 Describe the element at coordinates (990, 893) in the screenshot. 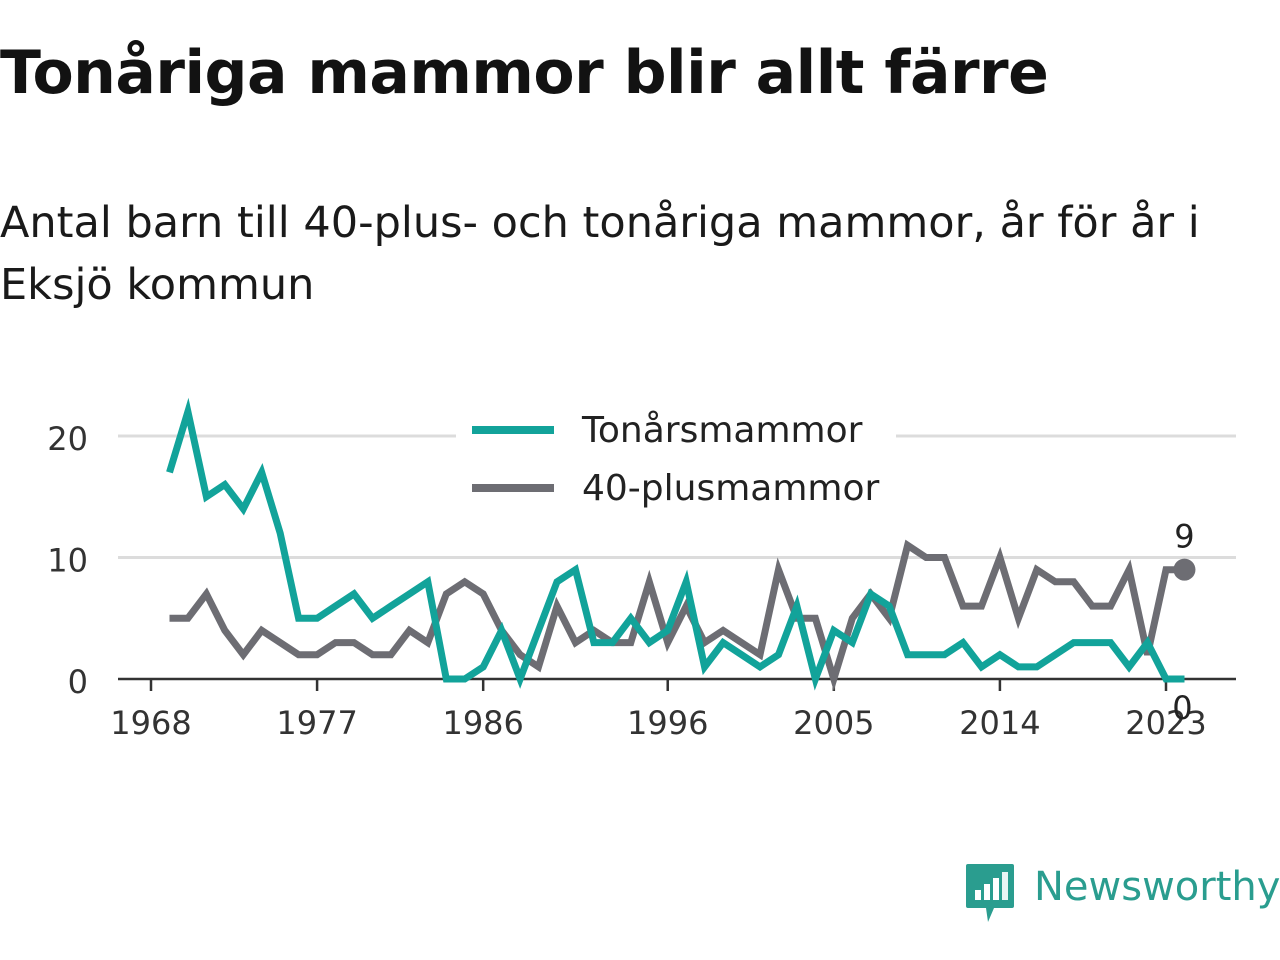

I see `newsworthy-logo-icon` at that location.